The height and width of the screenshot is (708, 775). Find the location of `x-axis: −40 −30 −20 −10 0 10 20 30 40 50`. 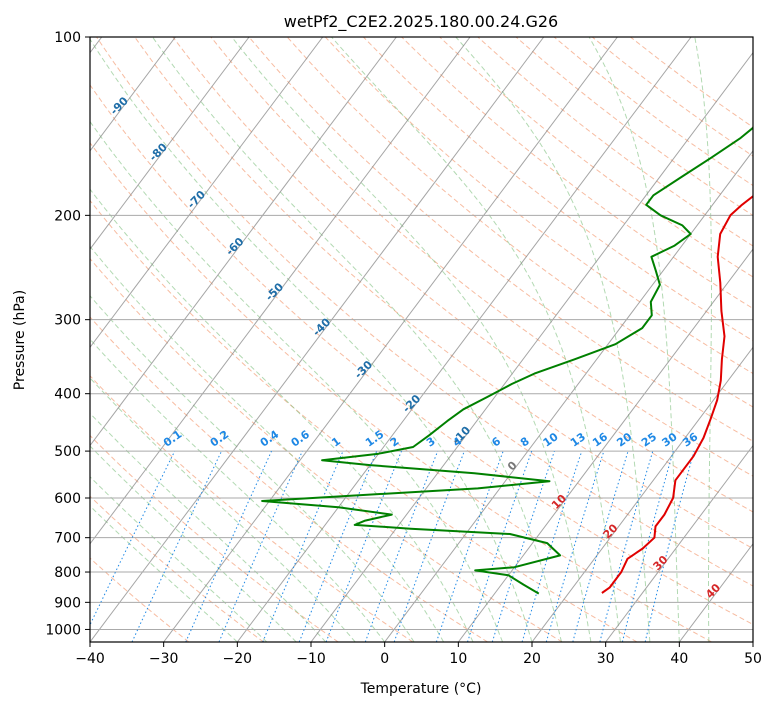

x-axis: −40 −30 −20 −10 0 10 20 30 40 50 is located at coordinates (418, 654).